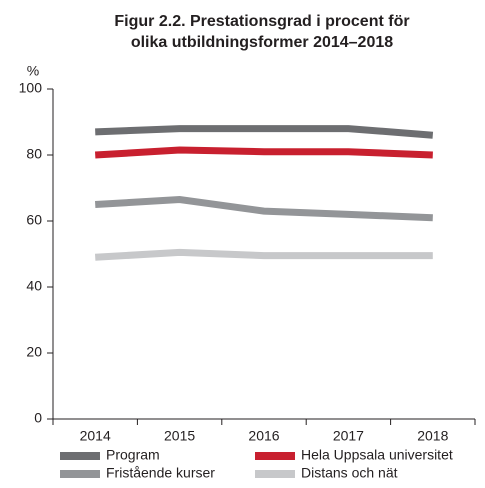  What do you see at coordinates (261, 21) in the screenshot?
I see `chart-title: Figur 2.2. Prestationsgrad i procent för` at bounding box center [261, 21].